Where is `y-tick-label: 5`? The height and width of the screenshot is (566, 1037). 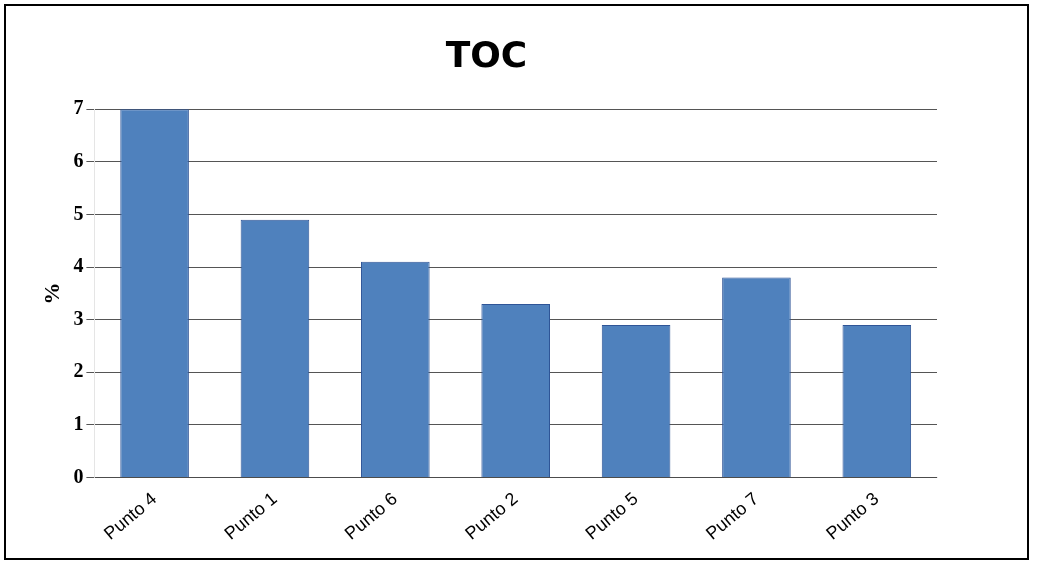
y-tick-label: 5 is located at coordinates (78, 212).